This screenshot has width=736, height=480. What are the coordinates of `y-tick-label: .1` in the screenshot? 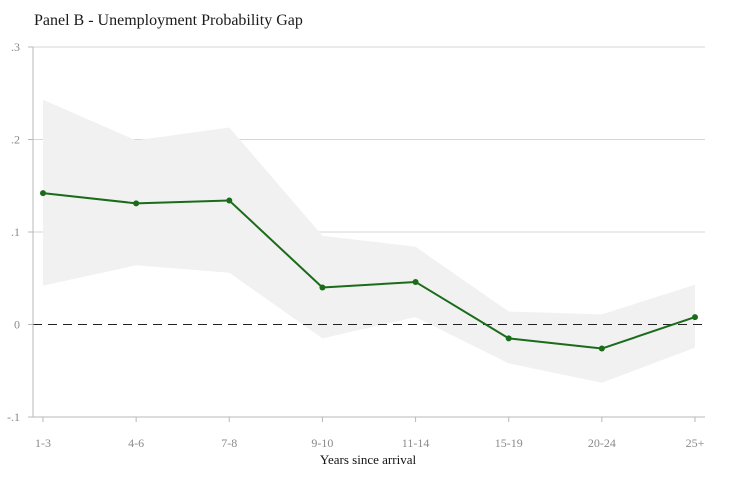 It's located at (15, 232).